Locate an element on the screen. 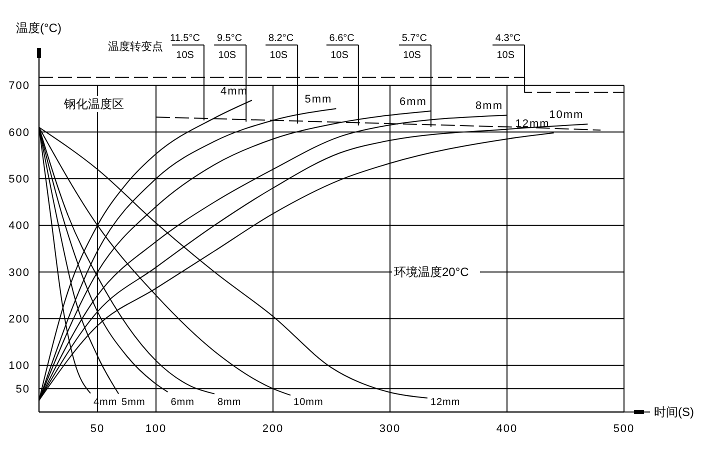  x-tick-label: 500 is located at coordinates (624, 428).